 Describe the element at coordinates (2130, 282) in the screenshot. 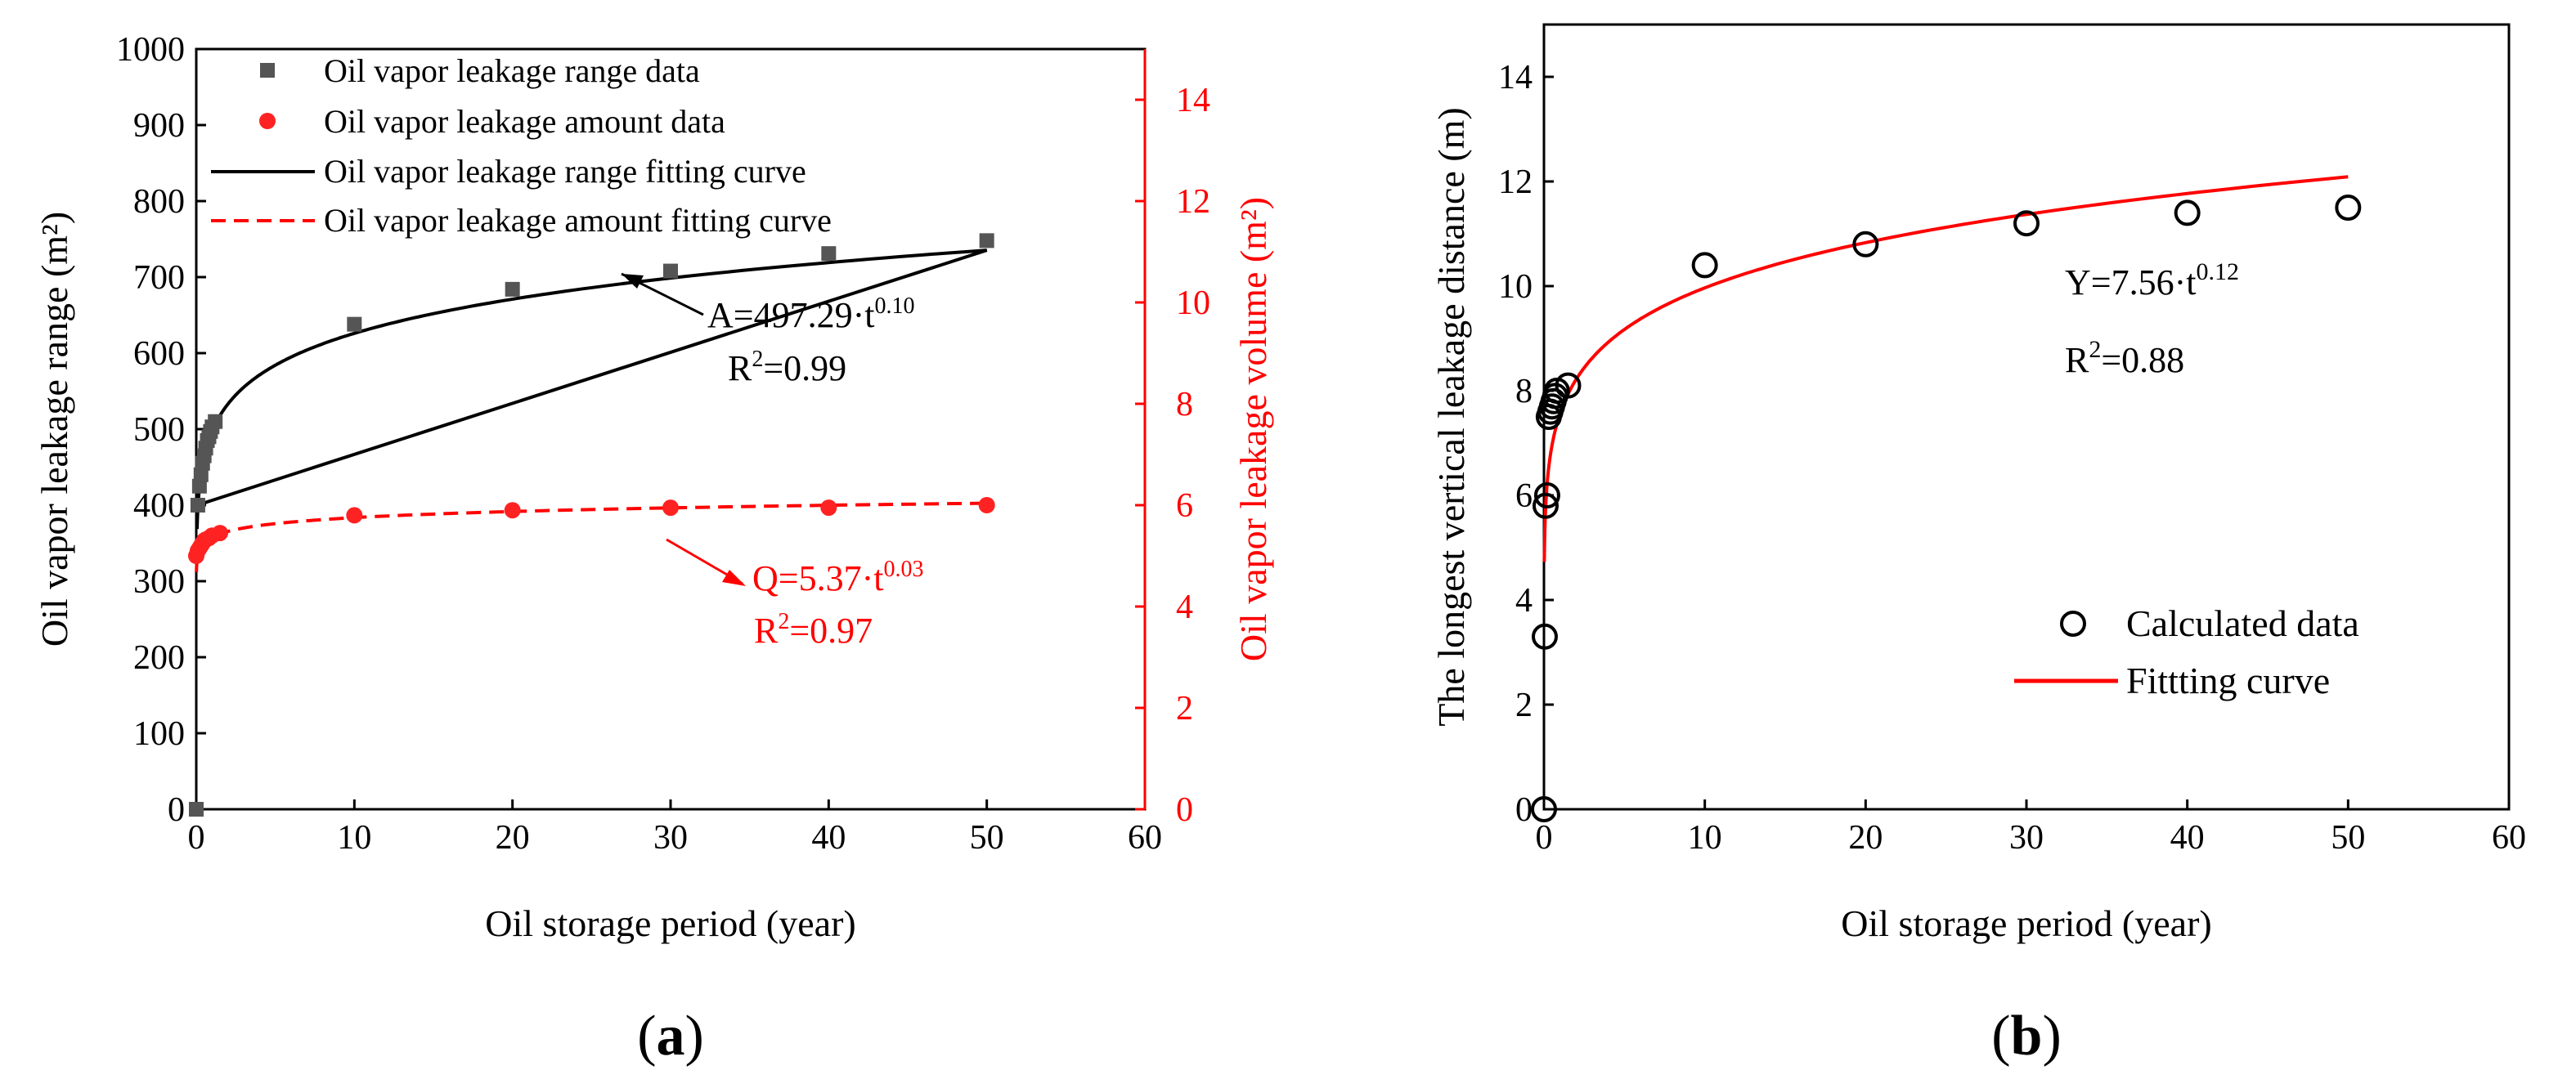

I see `panel-b-eq-lhs: Y=7.56·t` at that location.